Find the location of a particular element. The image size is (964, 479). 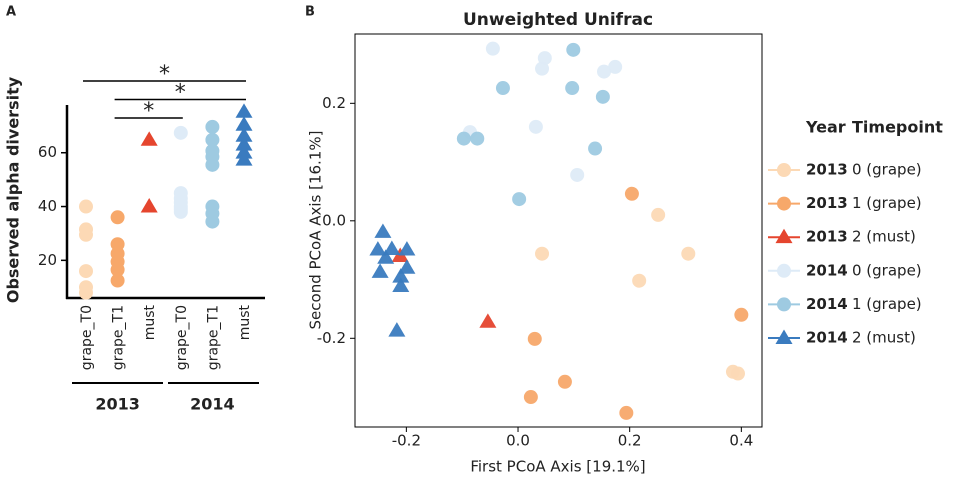

y-axis-label: Second PCoA Axis [16.1%] is located at coordinates (316, 230).